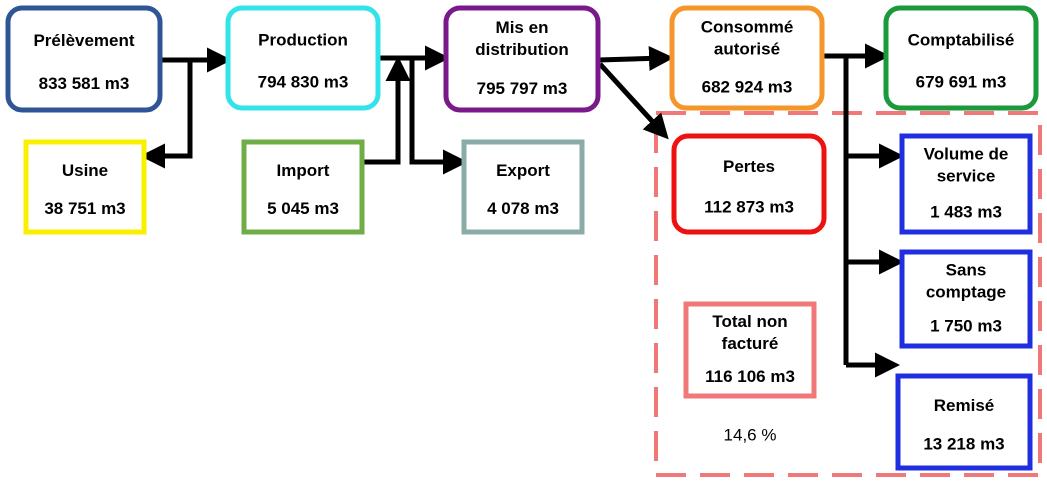 The image size is (1047, 481). What do you see at coordinates (83, 40) in the screenshot?
I see `node-label: Prélèvement` at bounding box center [83, 40].